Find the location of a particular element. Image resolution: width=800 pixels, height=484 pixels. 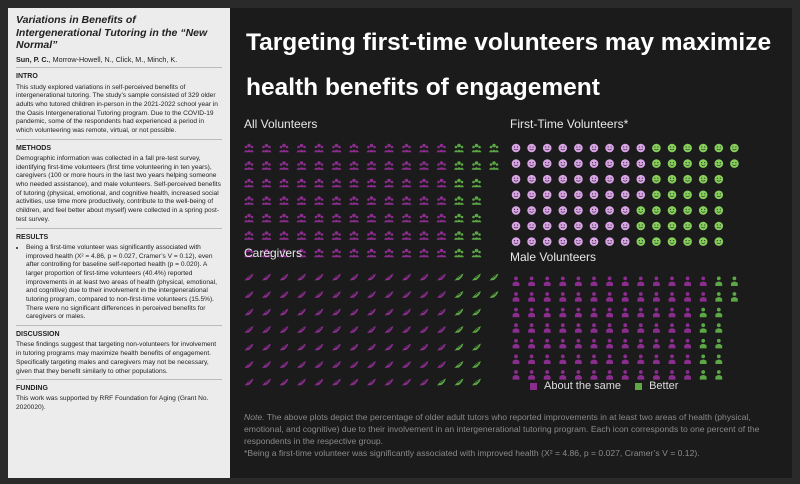

legend-label-same: About the same is located at coordinates (583, 386).